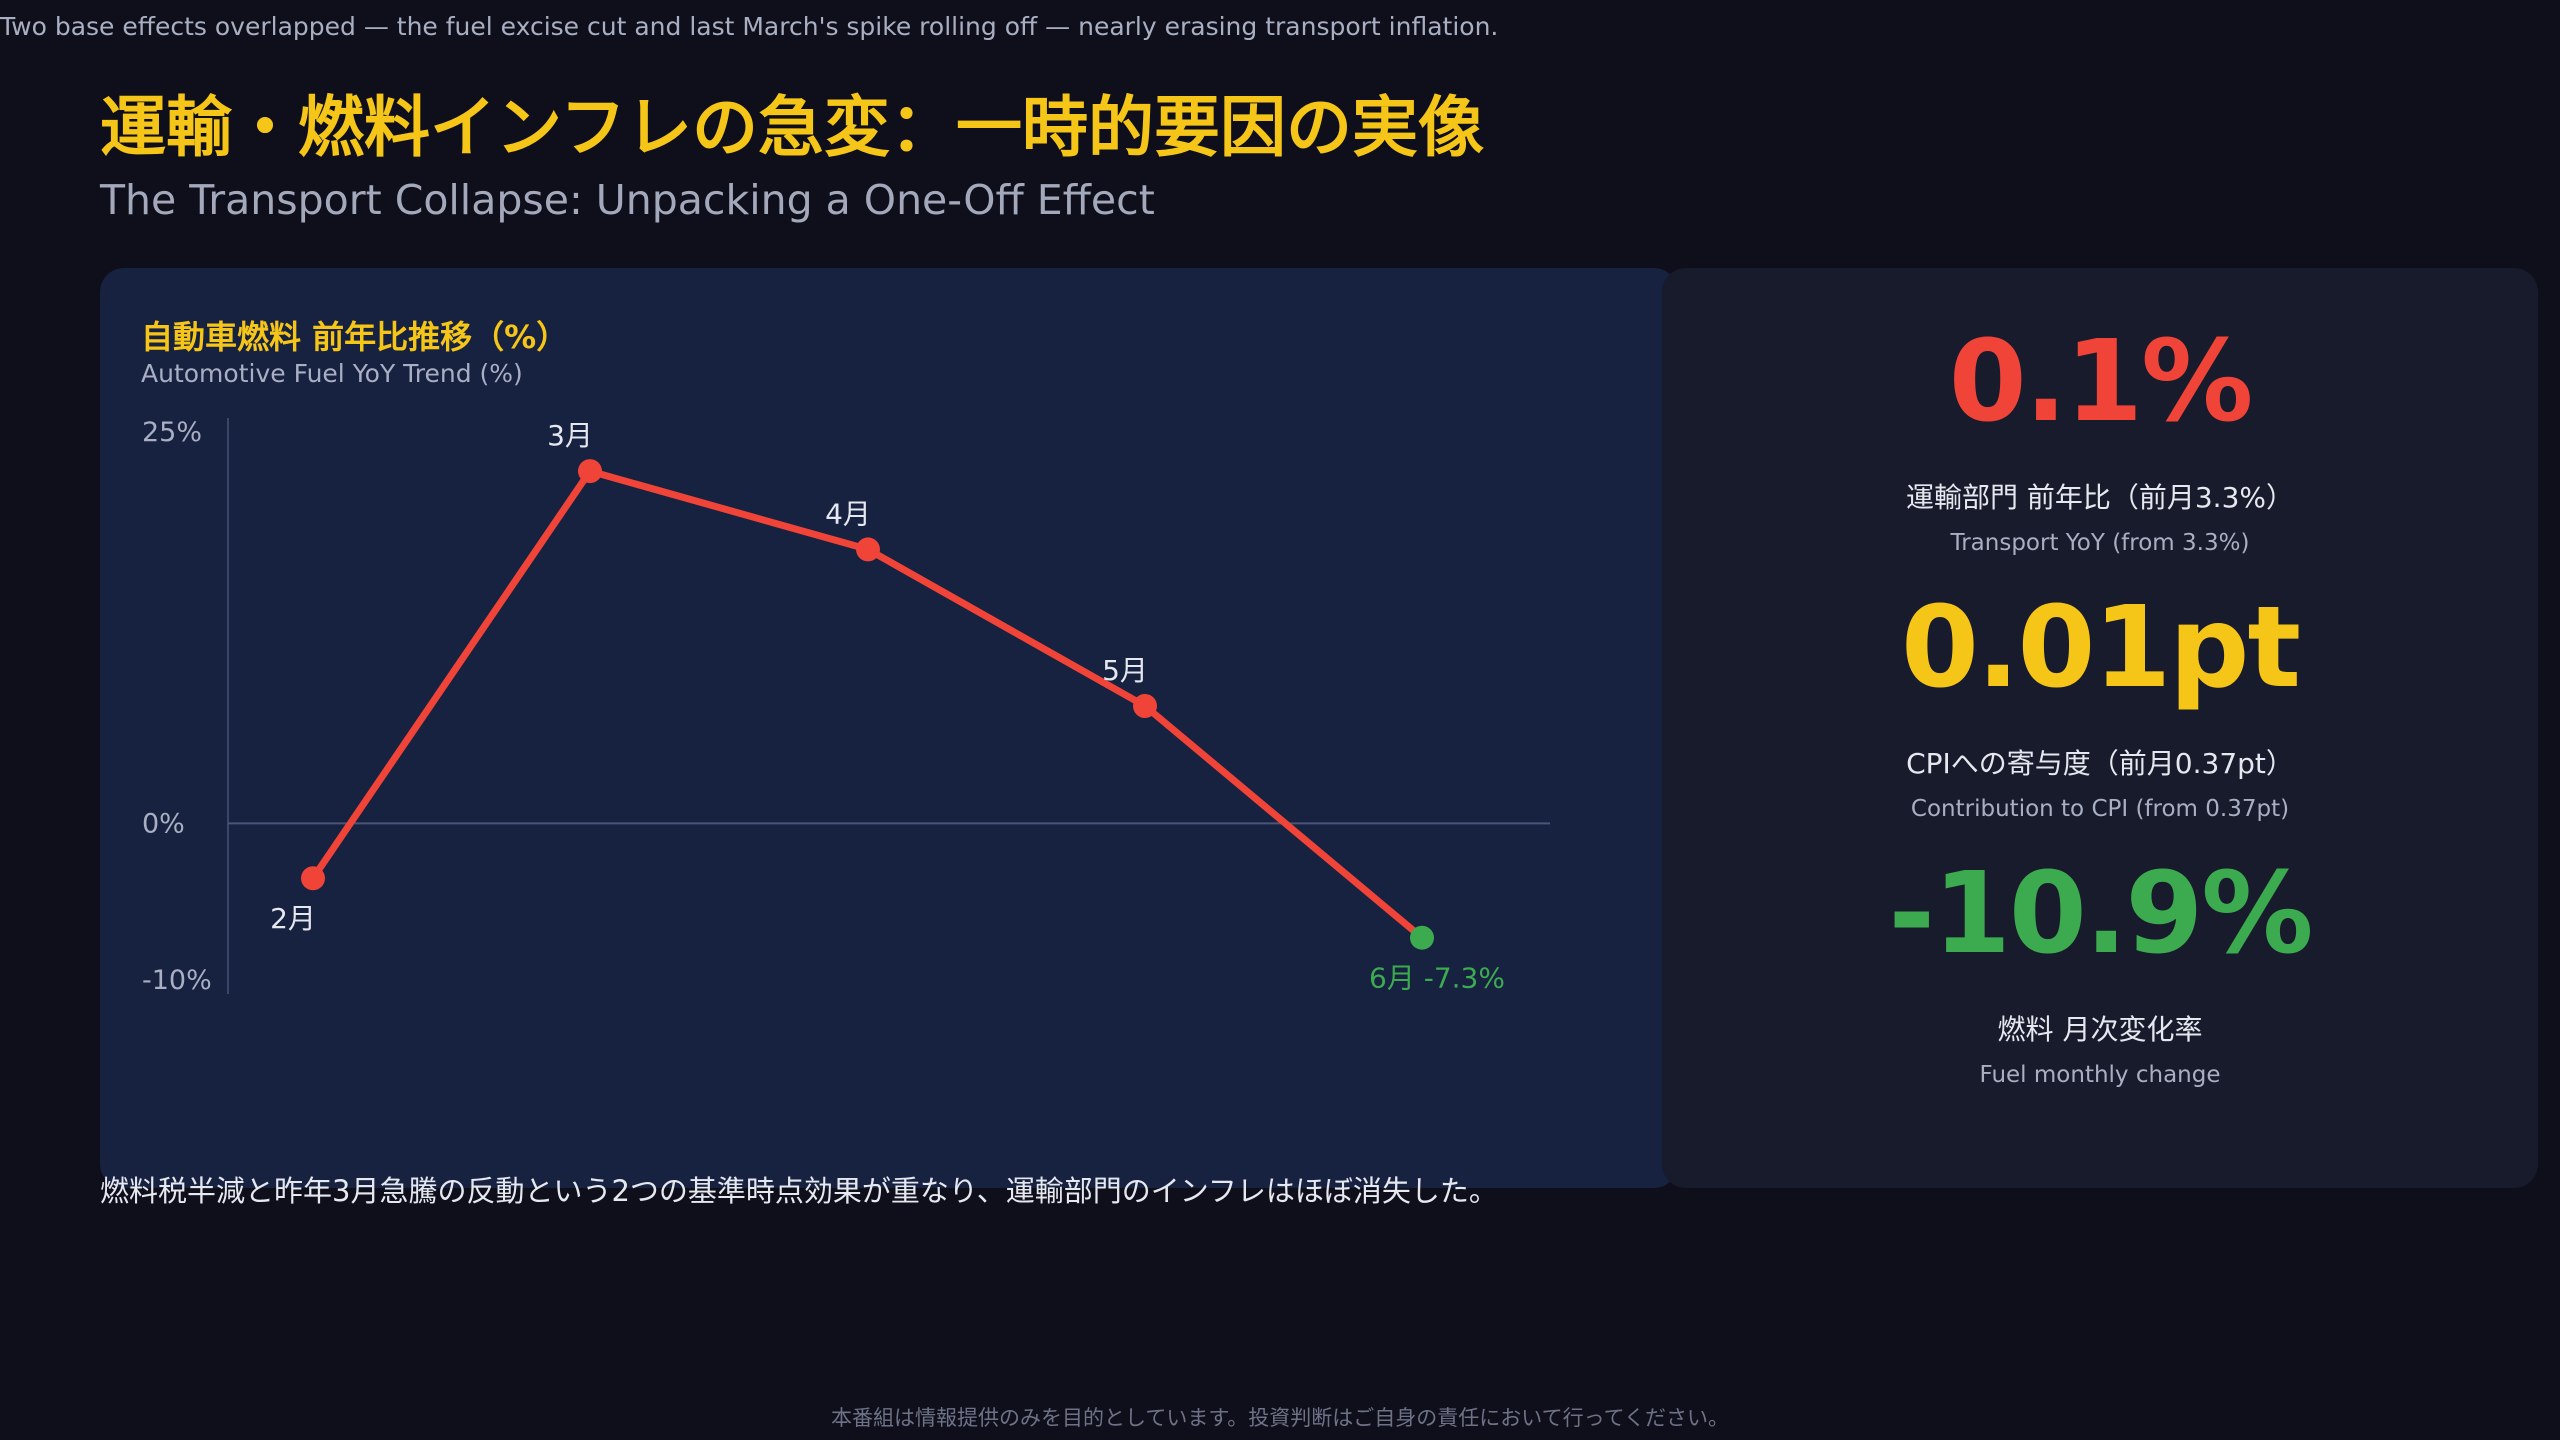  Describe the element at coordinates (2100, 809) in the screenshot. I see `kpi-cpi-contribution-sublabel: Contribution to CPI (from 0.37pt)` at that location.